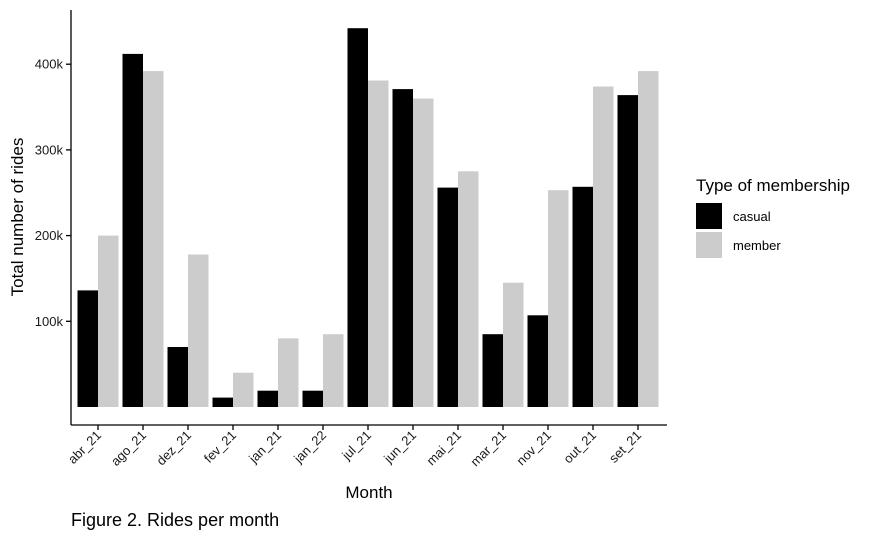  What do you see at coordinates (752, 216) in the screenshot?
I see `legend-label-casual: casual` at bounding box center [752, 216].